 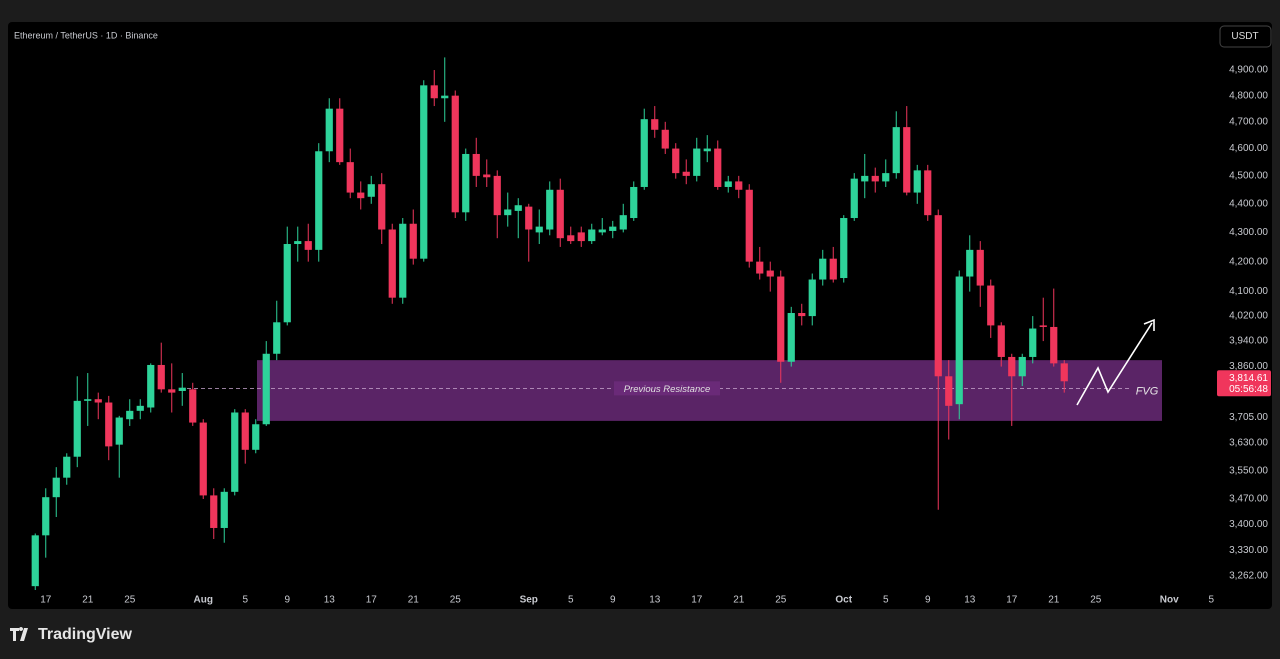 I want to click on currency-label: USDT, so click(x=1244, y=36).